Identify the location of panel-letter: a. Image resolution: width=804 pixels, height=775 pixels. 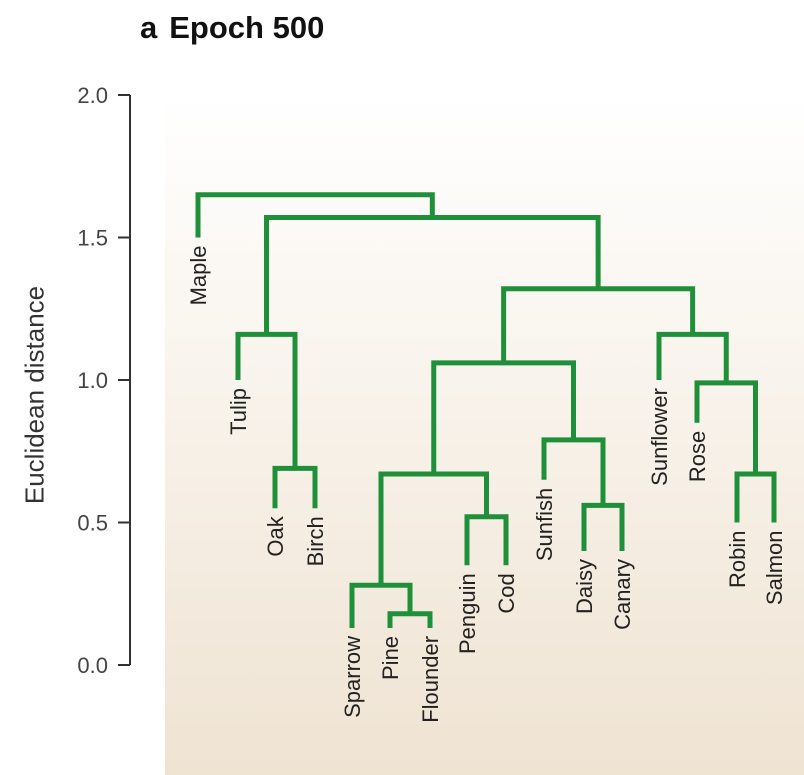
(149, 27).